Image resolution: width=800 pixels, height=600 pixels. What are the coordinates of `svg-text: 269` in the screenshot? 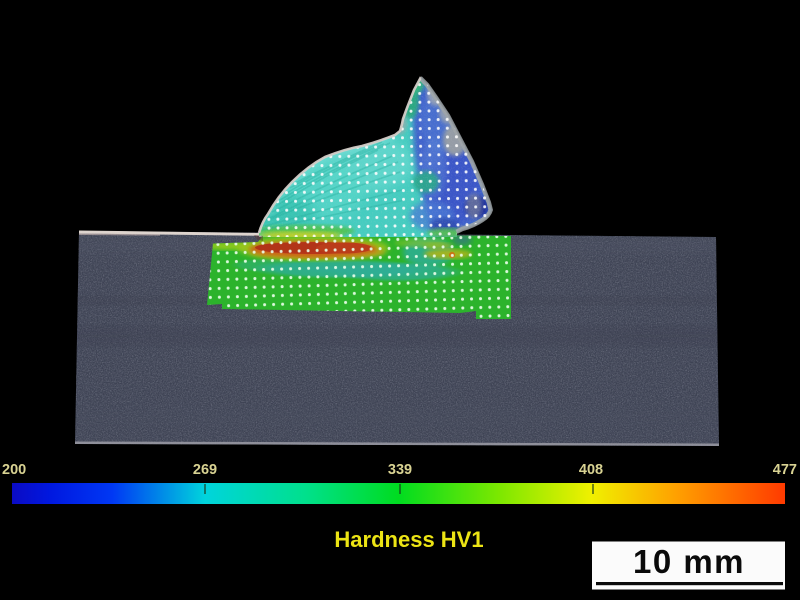 It's located at (205, 470).